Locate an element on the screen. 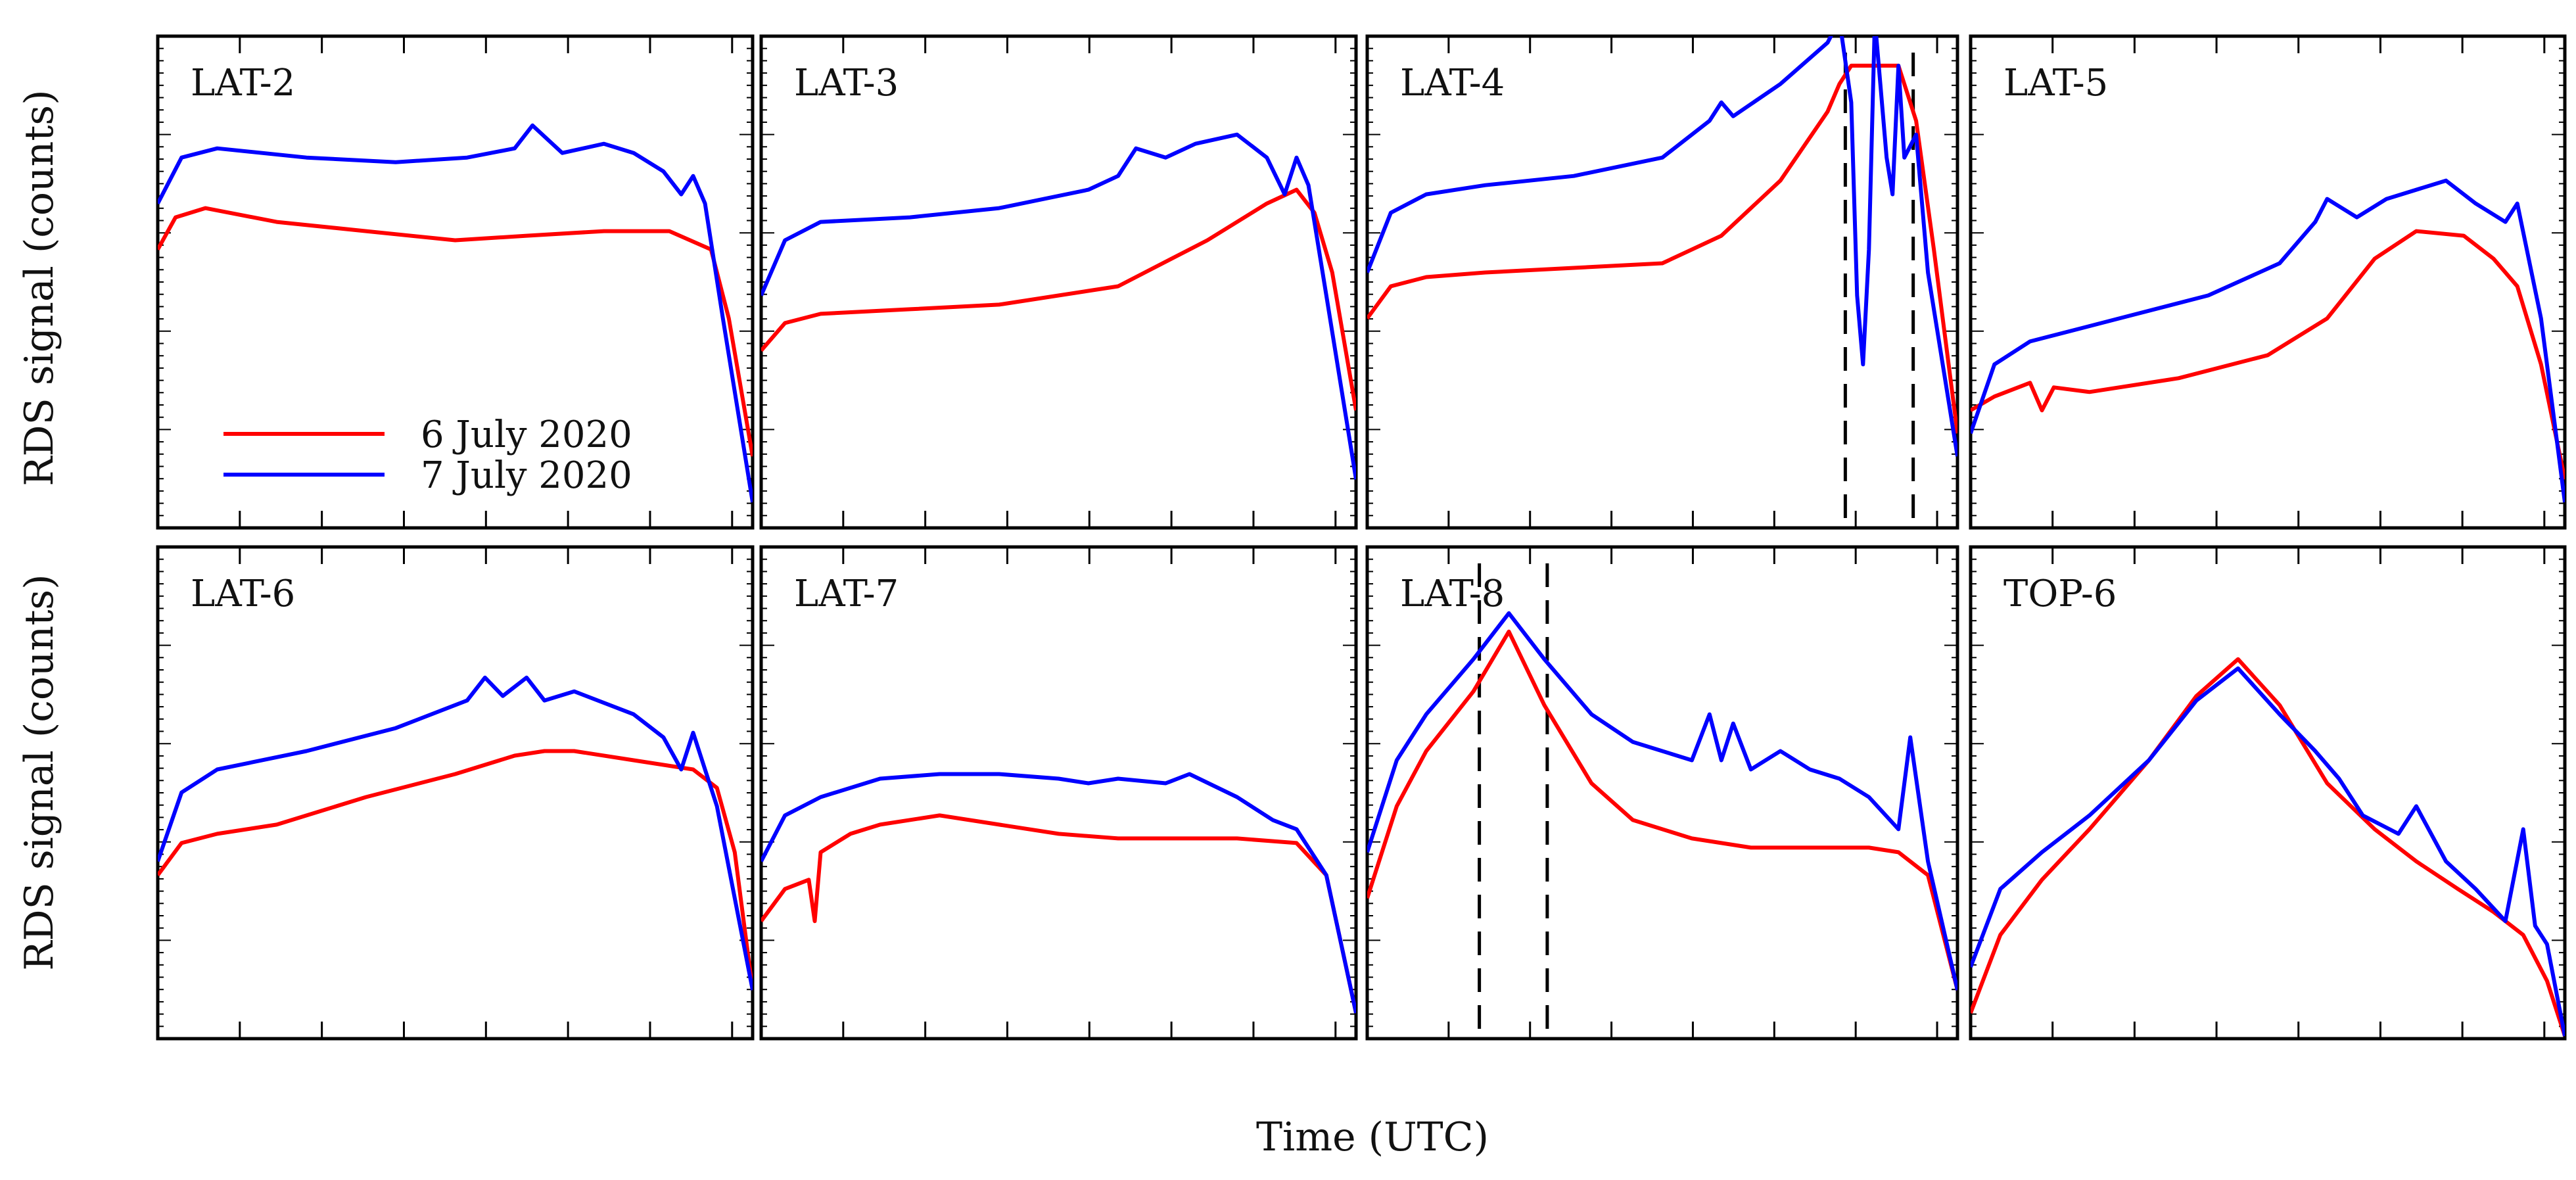 The image size is (2576, 1180). panel-lat-5: LAT-5 is located at coordinates (2268, 282).